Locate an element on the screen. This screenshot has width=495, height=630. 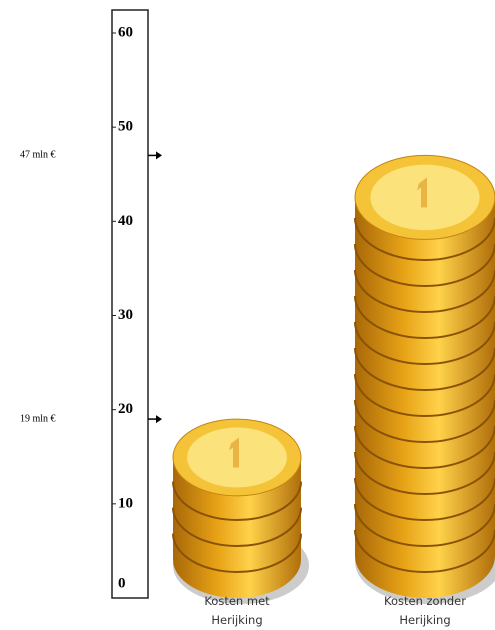
category-label: Kosten met Herijking is located at coordinates (237, 610).